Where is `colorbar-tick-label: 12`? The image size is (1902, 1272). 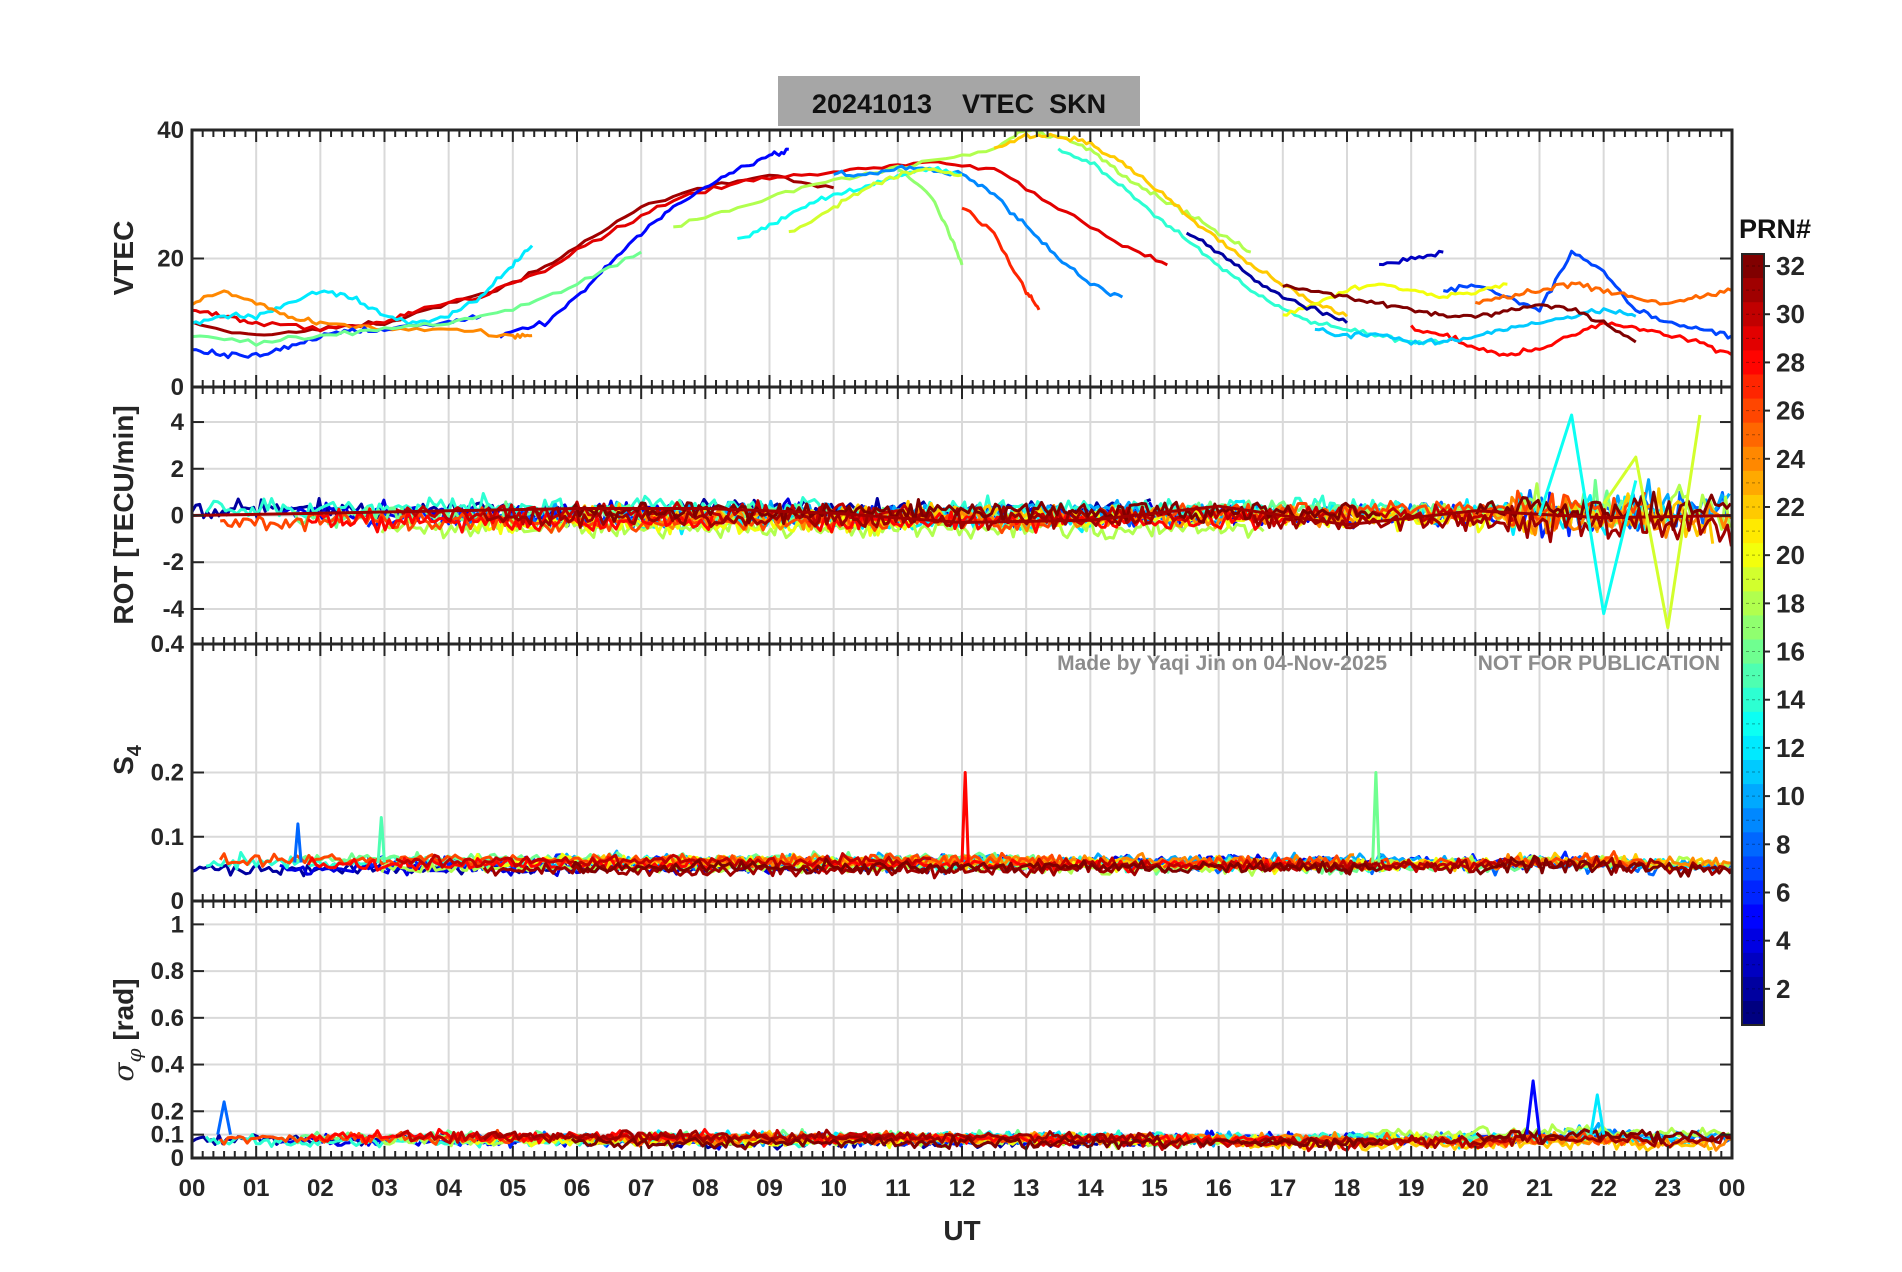
colorbar-tick-label: 12 is located at coordinates (1790, 748).